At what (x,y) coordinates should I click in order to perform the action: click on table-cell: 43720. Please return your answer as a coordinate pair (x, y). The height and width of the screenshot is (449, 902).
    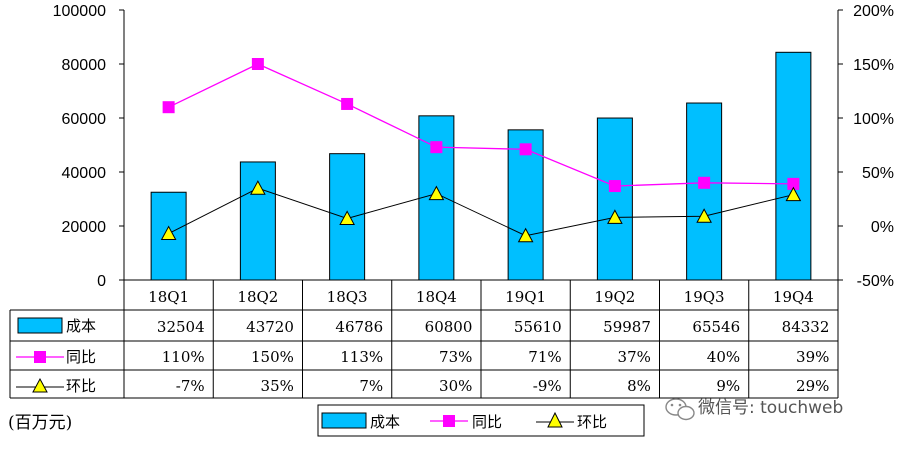
    Looking at the image, I should click on (270, 327).